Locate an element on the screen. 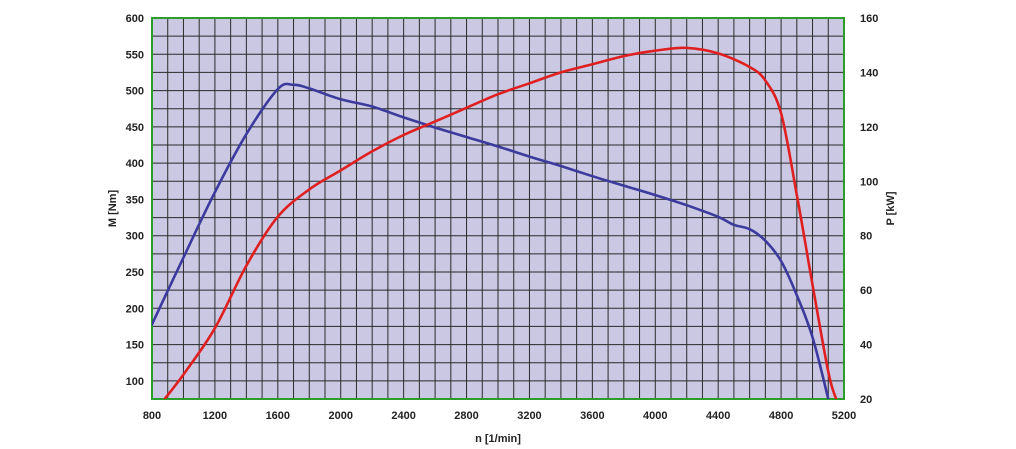 The image size is (1016, 449). x-tick-label: 2800 is located at coordinates (466, 416).